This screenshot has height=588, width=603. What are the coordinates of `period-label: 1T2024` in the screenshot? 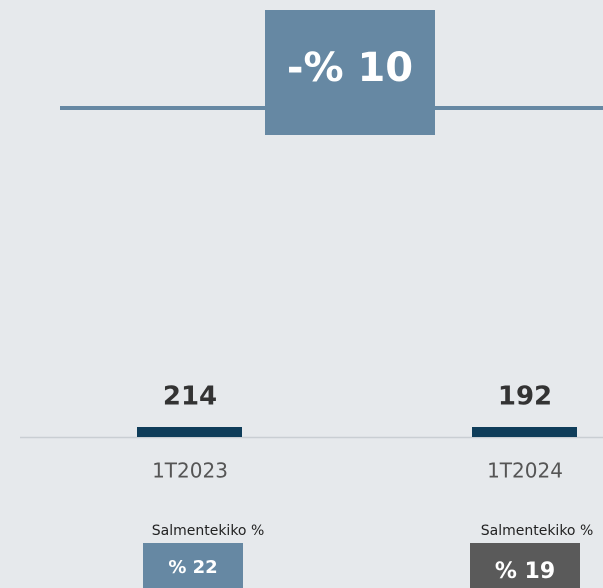 It's located at (525, 471).